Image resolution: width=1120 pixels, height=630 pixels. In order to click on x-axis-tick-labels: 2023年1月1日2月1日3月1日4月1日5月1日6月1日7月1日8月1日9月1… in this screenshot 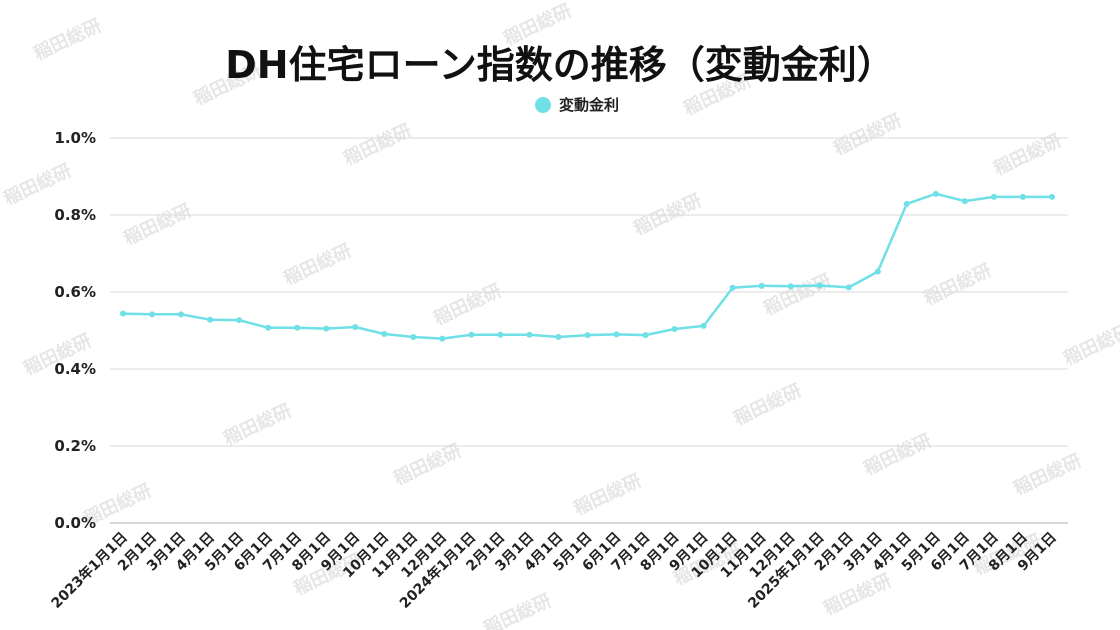, I will do `click(554, 570)`.